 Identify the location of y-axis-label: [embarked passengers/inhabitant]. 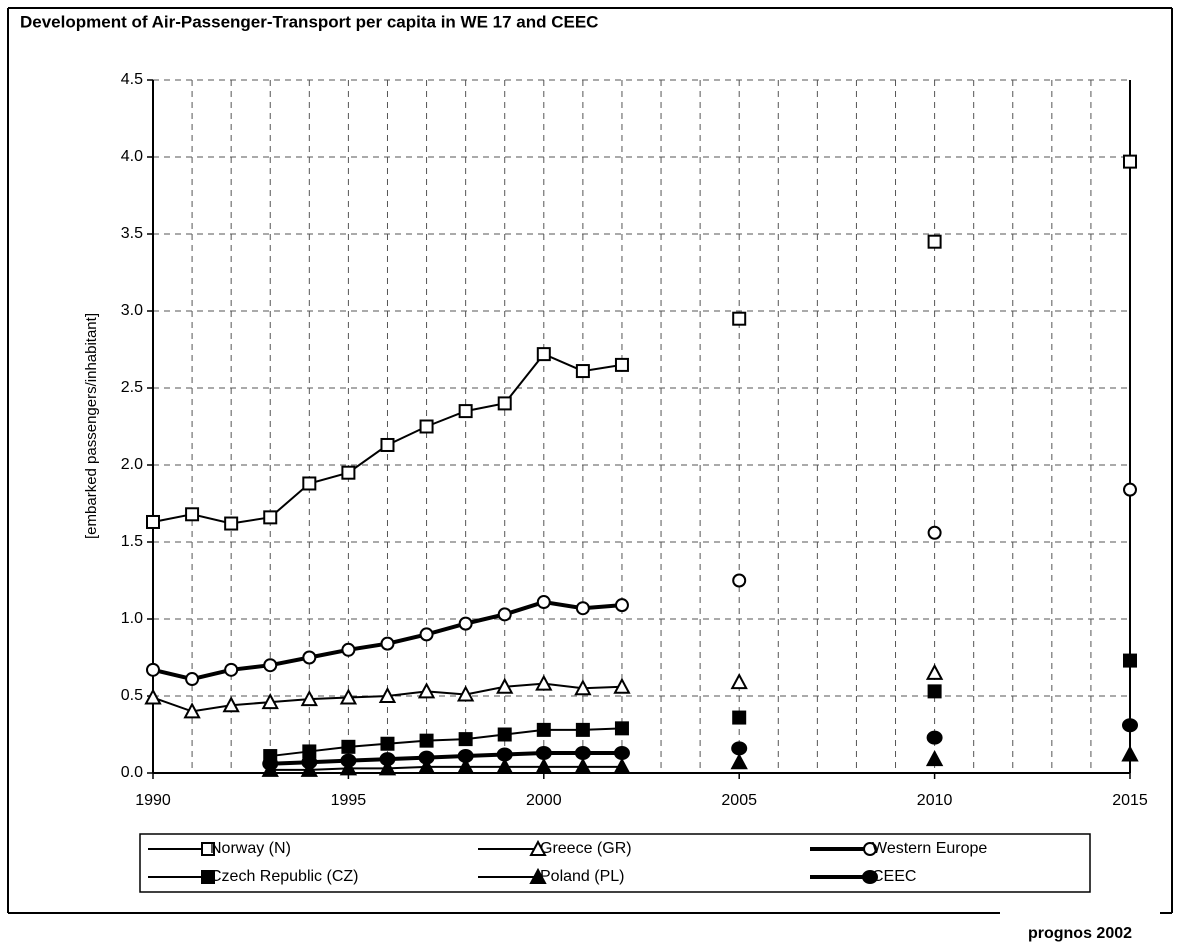
(91, 426).